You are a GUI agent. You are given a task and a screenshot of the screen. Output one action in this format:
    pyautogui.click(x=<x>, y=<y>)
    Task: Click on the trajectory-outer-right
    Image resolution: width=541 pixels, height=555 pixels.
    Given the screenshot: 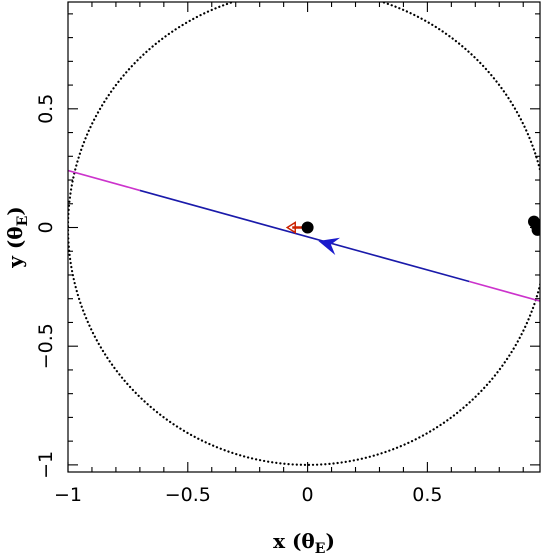 What is the action you would take?
    pyautogui.click(x=504, y=291)
    